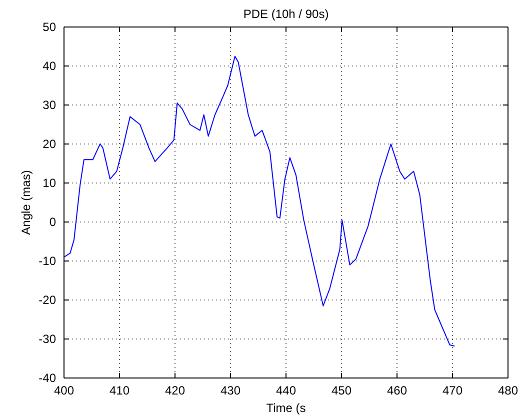 Image resolution: width=529 pixels, height=416 pixels. What do you see at coordinates (119, 391) in the screenshot?
I see `x-tick-label: 410` at bounding box center [119, 391].